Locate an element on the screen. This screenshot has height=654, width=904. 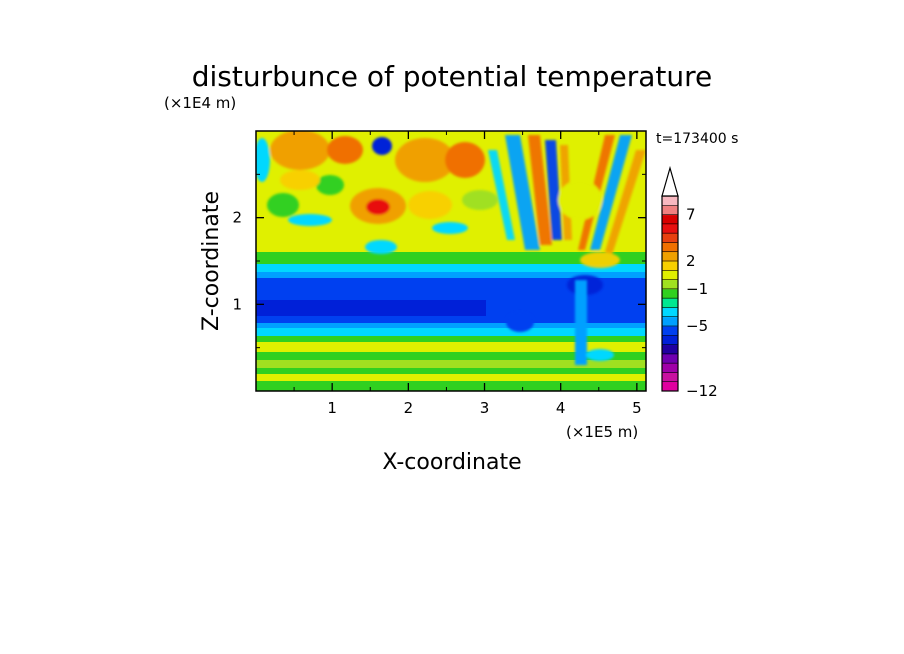
x-tick-label: 5 is located at coordinates (637, 408).